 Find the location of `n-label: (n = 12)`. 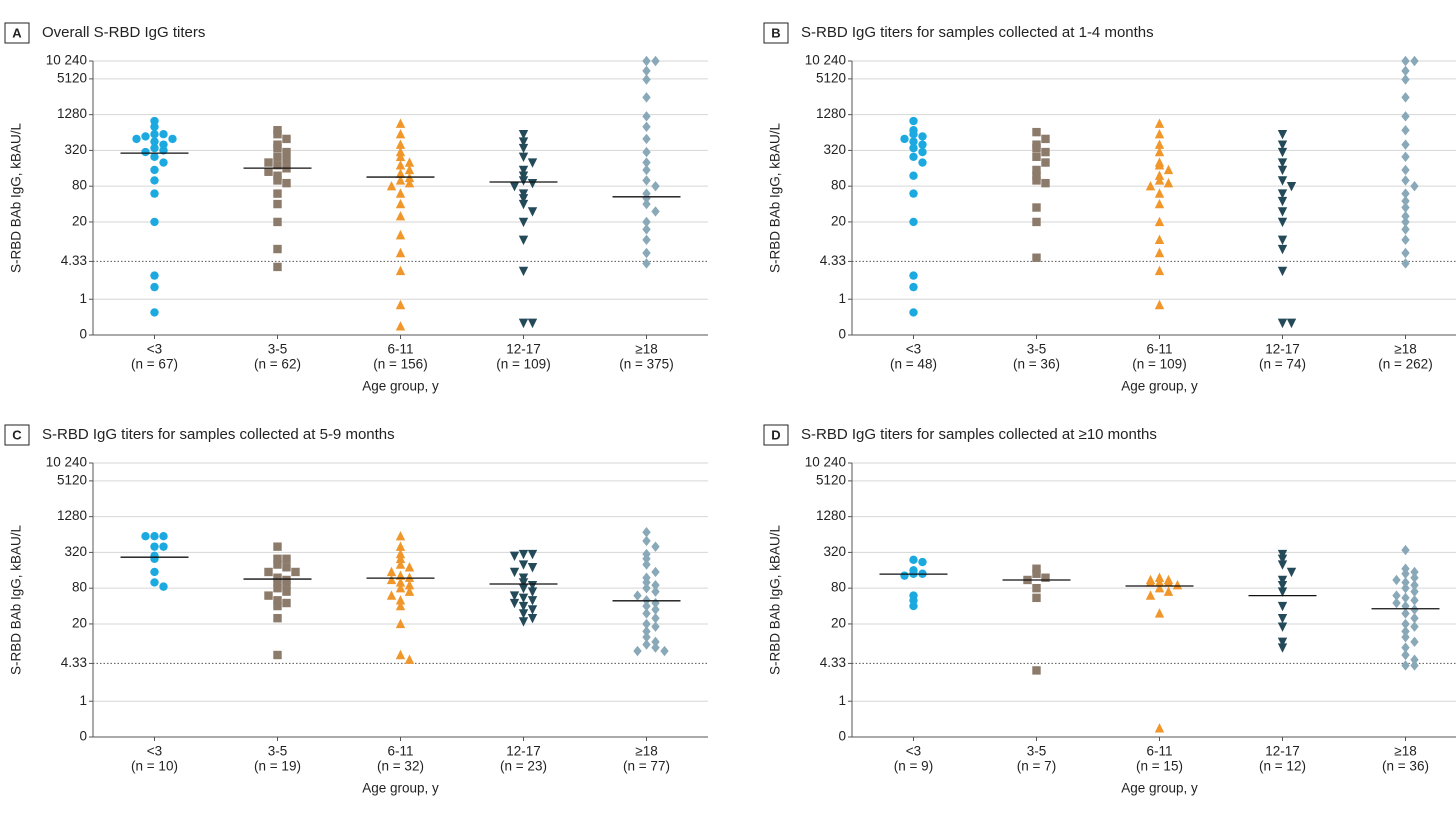

n-label: (n = 12) is located at coordinates (1282, 766).